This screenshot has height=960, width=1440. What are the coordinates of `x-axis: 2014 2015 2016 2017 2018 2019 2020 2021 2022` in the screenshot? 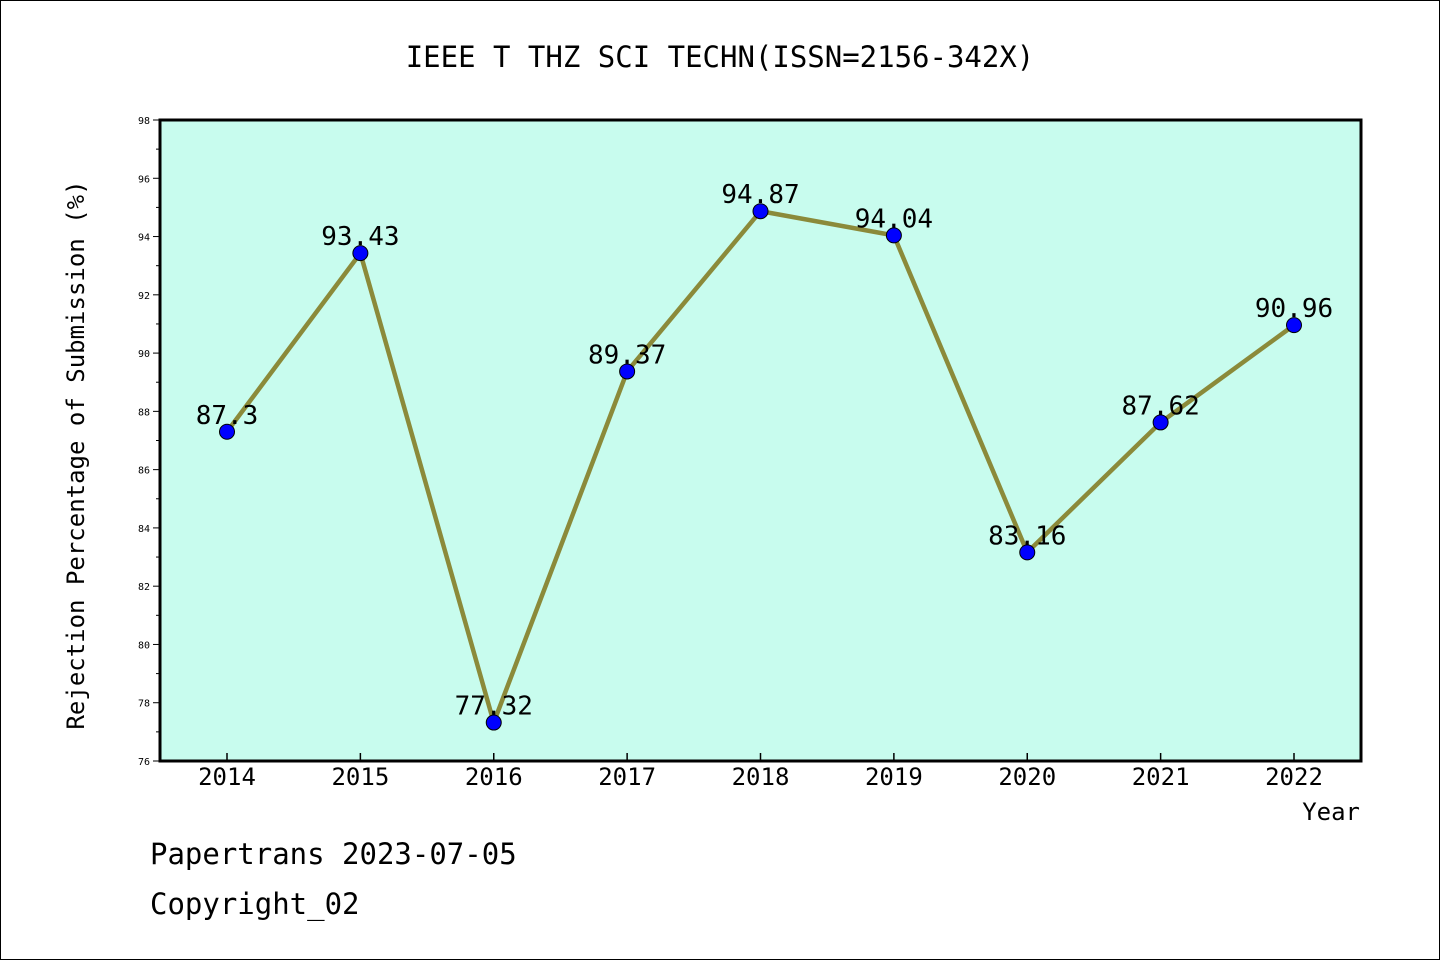 It's located at (760, 772).